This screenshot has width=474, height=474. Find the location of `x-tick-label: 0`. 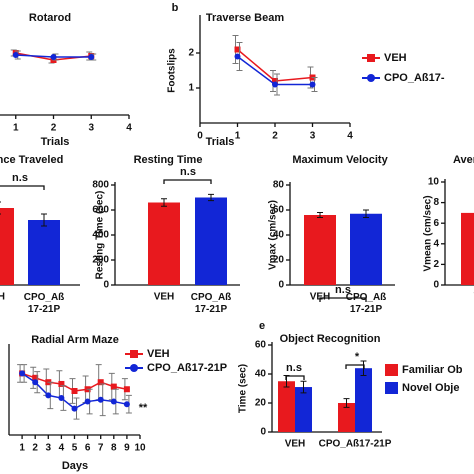

x-tick-label: 0 is located at coordinates (200, 136).